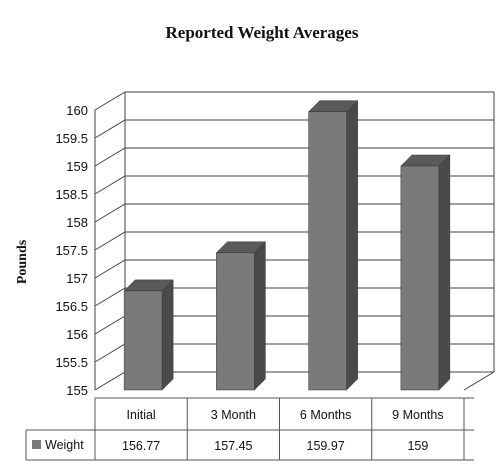 This screenshot has height=466, width=498. What do you see at coordinates (417, 415) in the screenshot?
I see `x-category-label: 9 Months` at bounding box center [417, 415].